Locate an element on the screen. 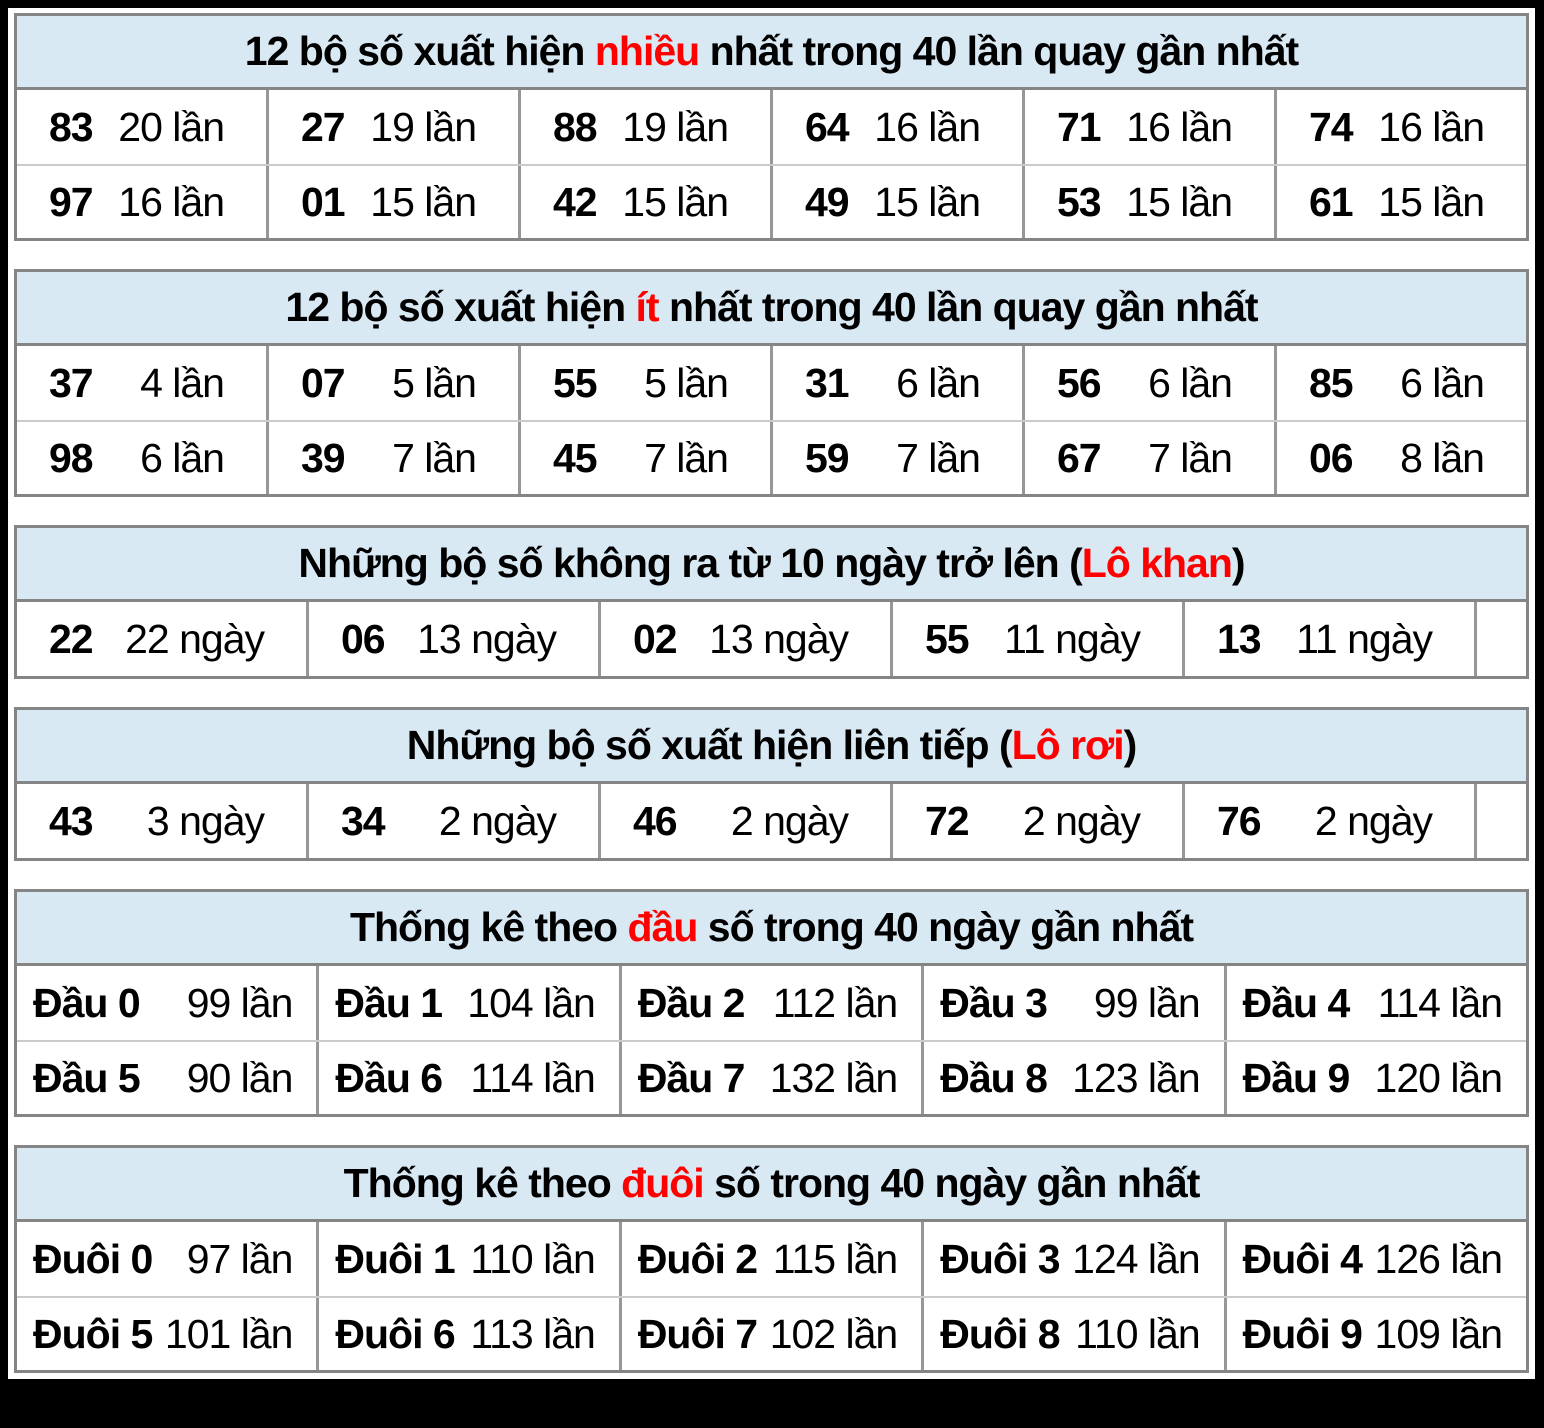 This screenshot has width=1544, height=1428. stat-cell: Đuôi 1 110 lần is located at coordinates (467, 1259).